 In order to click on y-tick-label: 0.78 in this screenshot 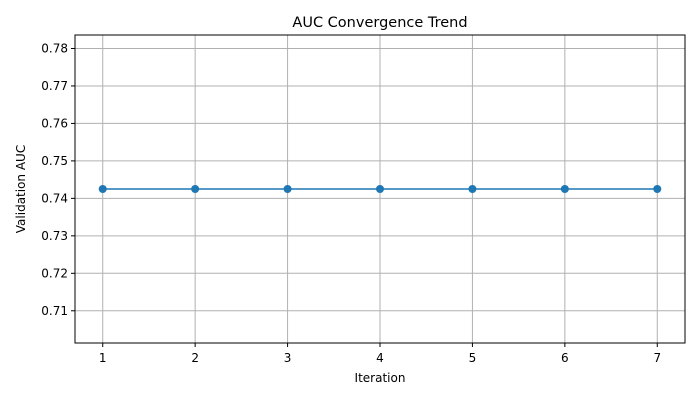, I will do `click(54, 48)`.